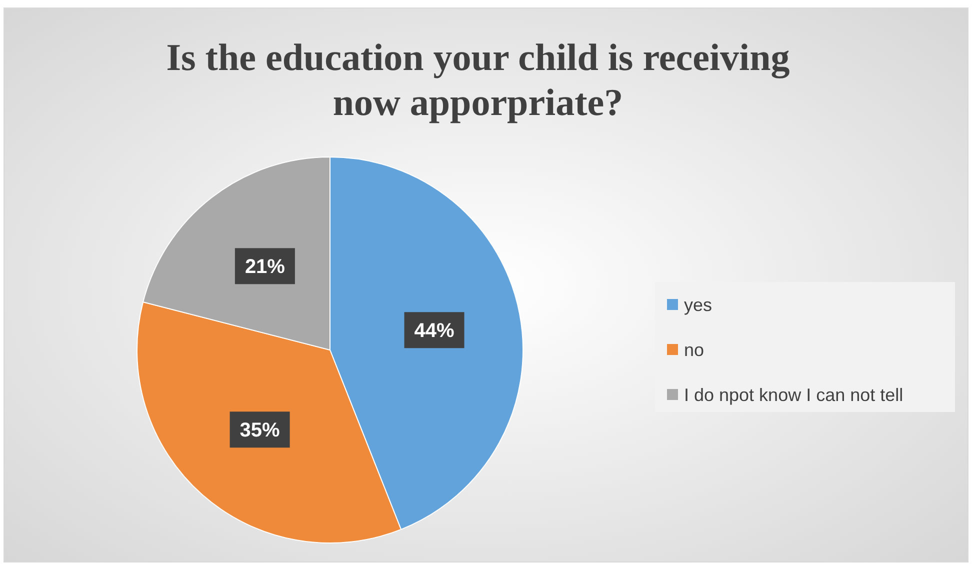  Describe the element at coordinates (694, 350) in the screenshot. I see `legend-label: no` at that location.